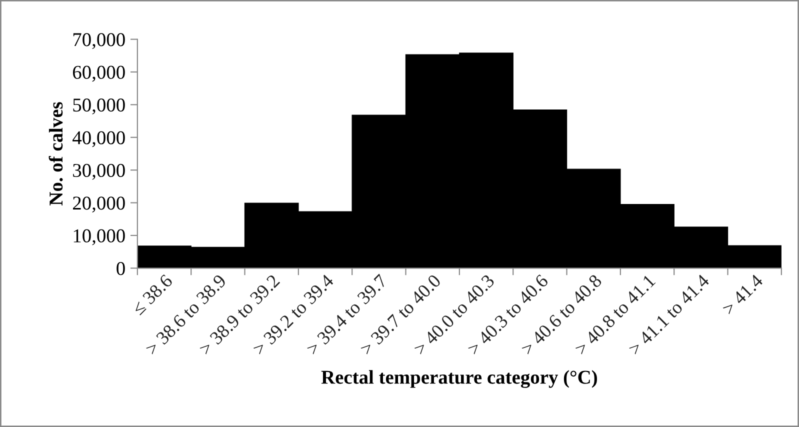 The height and width of the screenshot is (427, 799). I want to click on y-axis-title: No. of calves, so click(55, 154).